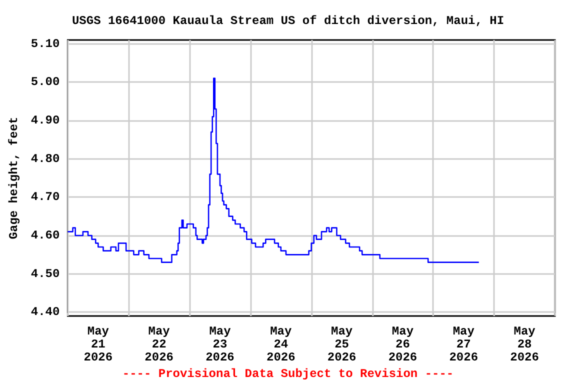  Describe the element at coordinates (159, 344) in the screenshot. I see `x-tick-label: May 22 2026` at that location.